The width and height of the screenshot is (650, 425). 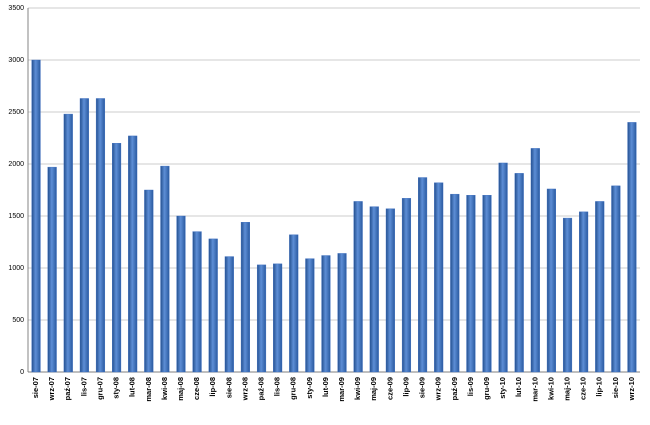 What do you see at coordinates (309, 388) in the screenshot?
I see `x-tick-label: sty-09` at bounding box center [309, 388].